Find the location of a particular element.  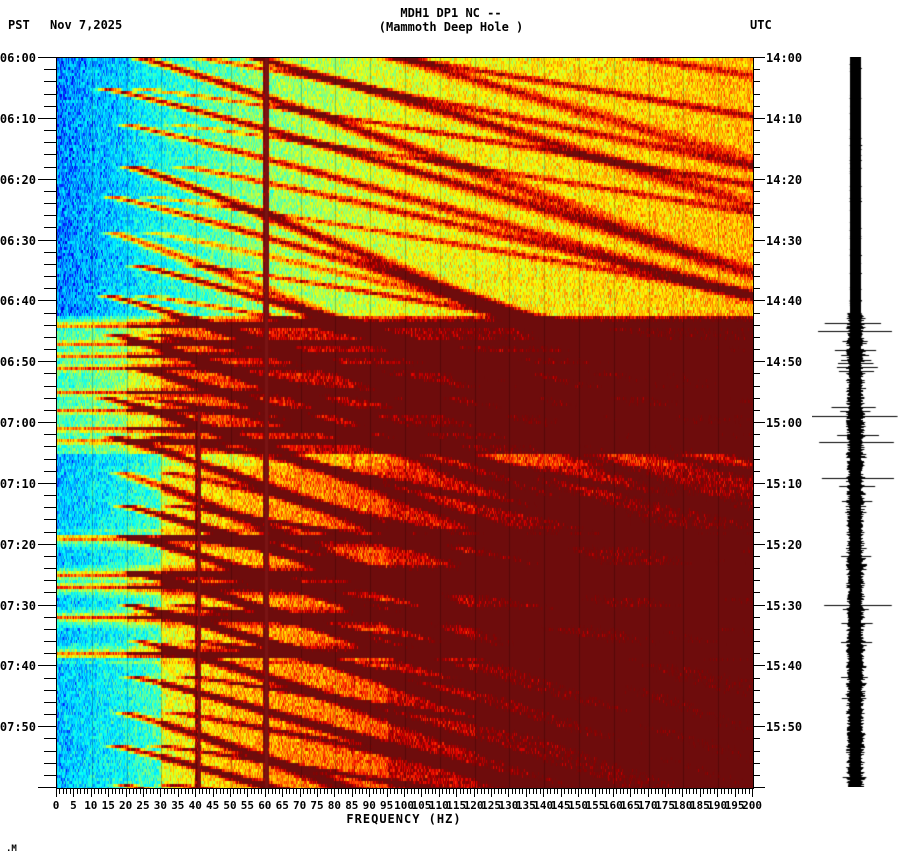

y-axis-label-pst: 07:40 is located at coordinates (18, 666).